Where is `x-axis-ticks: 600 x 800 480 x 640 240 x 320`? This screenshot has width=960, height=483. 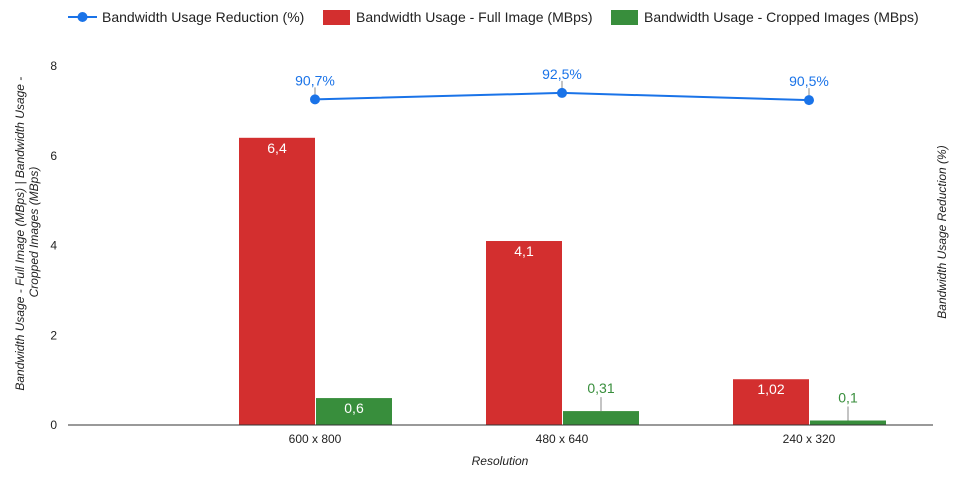
x-axis-ticks: 600 x 800 480 x 640 240 x 320 is located at coordinates (562, 439).